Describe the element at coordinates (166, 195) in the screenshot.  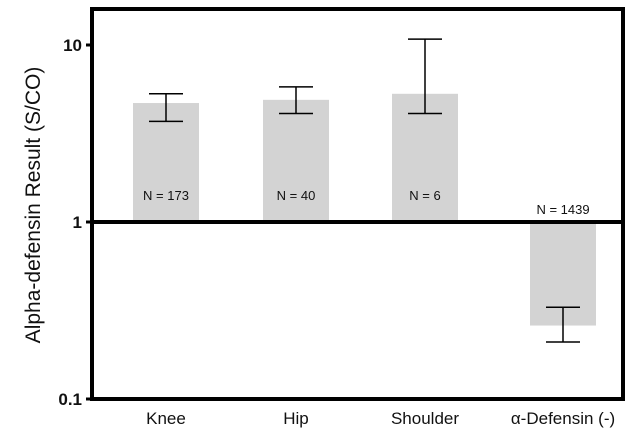
I see `n-label-0: N = 173` at that location.